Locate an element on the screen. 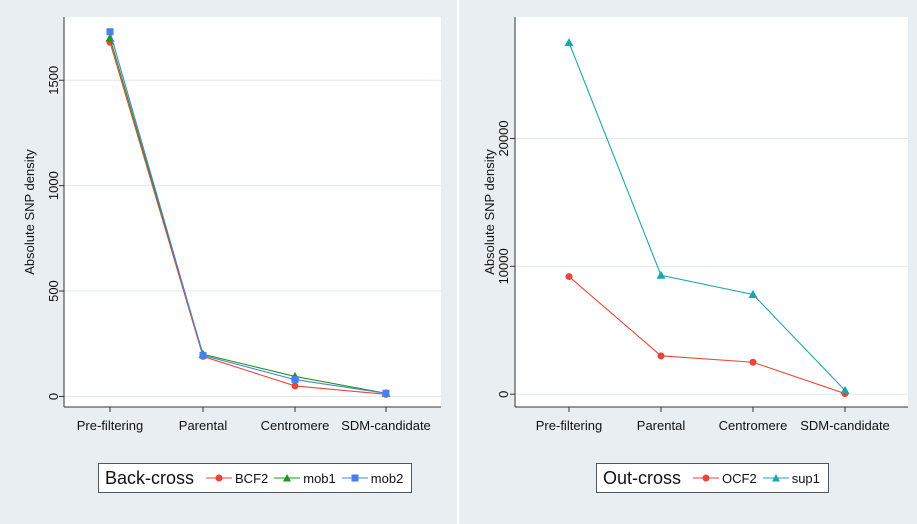 The width and height of the screenshot is (917, 524). legend-entry-sup1: sup1 is located at coordinates (791, 478).